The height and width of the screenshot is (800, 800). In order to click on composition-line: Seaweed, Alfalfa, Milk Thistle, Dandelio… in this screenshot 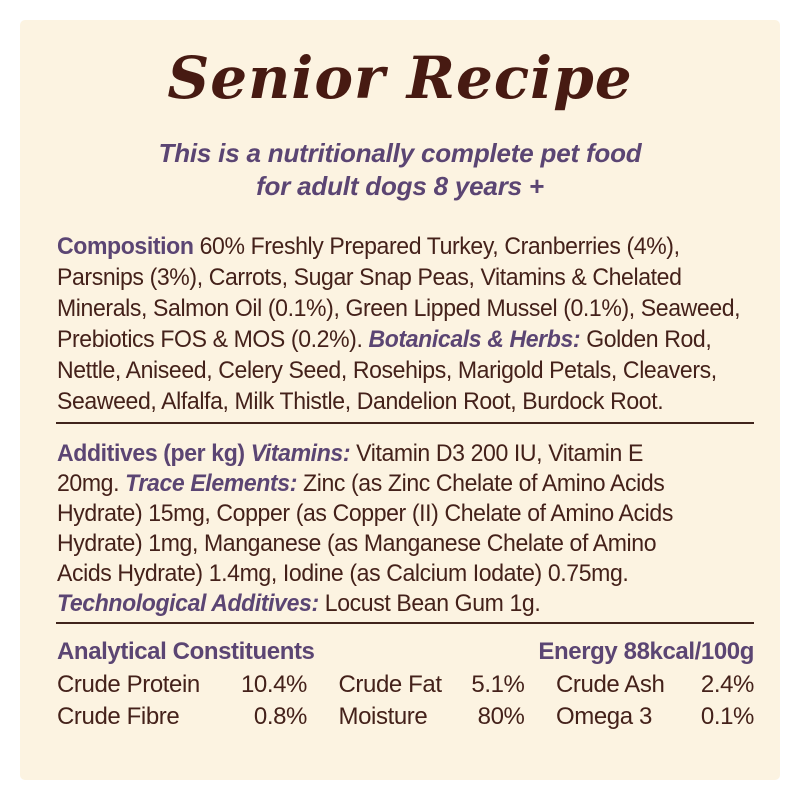, I will do `click(360, 401)`.